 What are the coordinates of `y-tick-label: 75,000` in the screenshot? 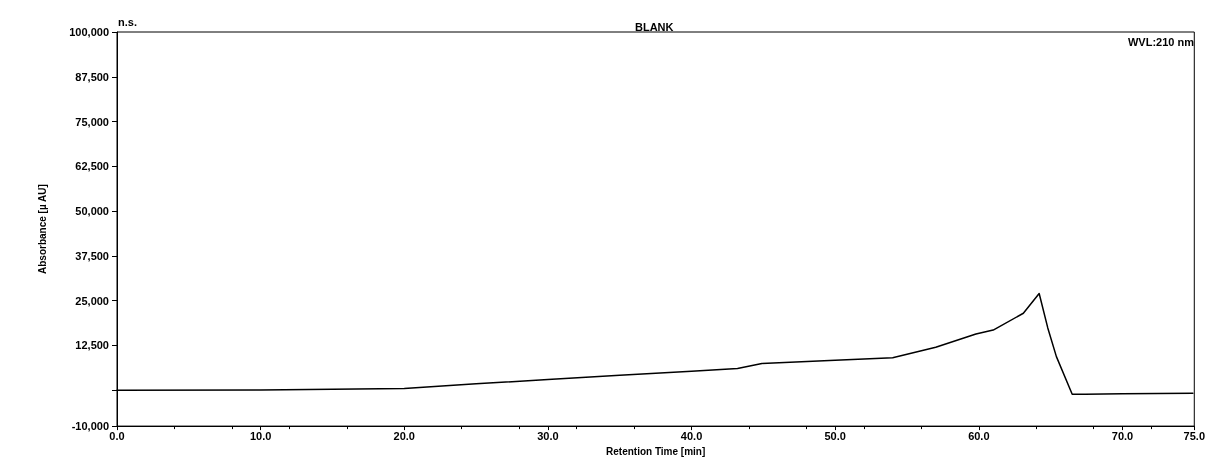 It's located at (92, 121).